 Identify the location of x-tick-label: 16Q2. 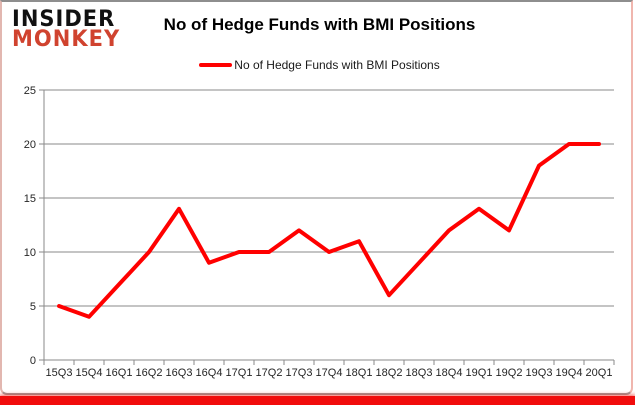
(149, 373).